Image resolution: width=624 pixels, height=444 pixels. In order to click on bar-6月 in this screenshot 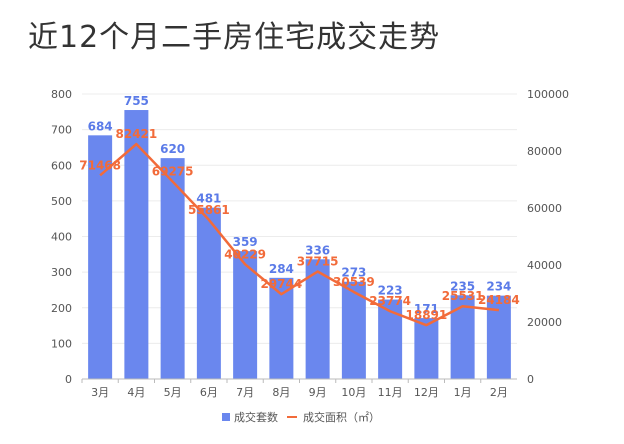, I will do `click(208, 293)`.